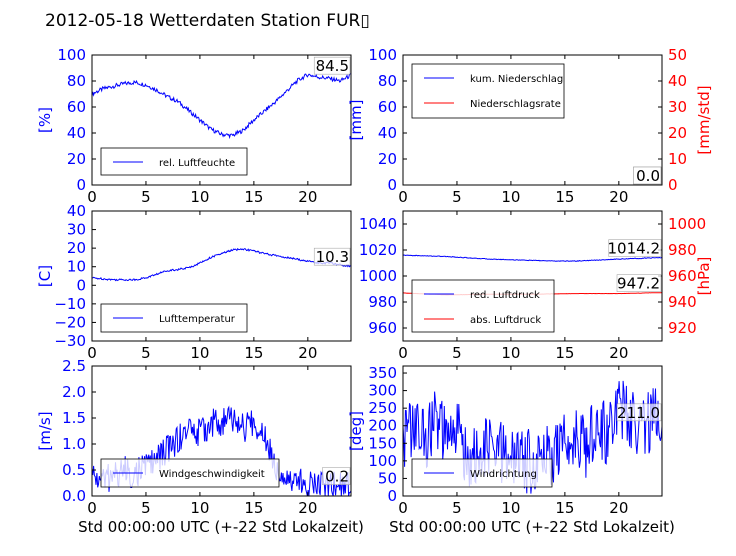 This screenshot has width=736, height=556. I want to click on y-tick-label-temperature-20: 20, so click(76, 248).